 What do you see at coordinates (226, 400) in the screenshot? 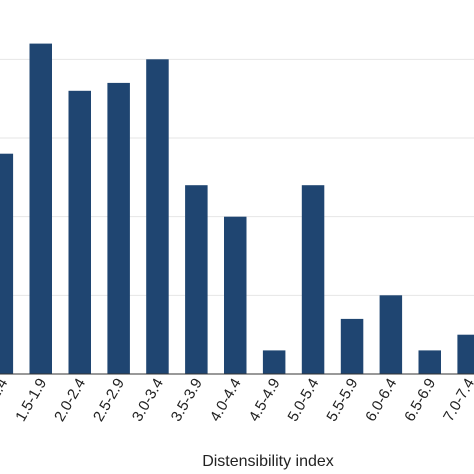
I see `x-tick-label-6: 4.0-4.4` at bounding box center [226, 400].